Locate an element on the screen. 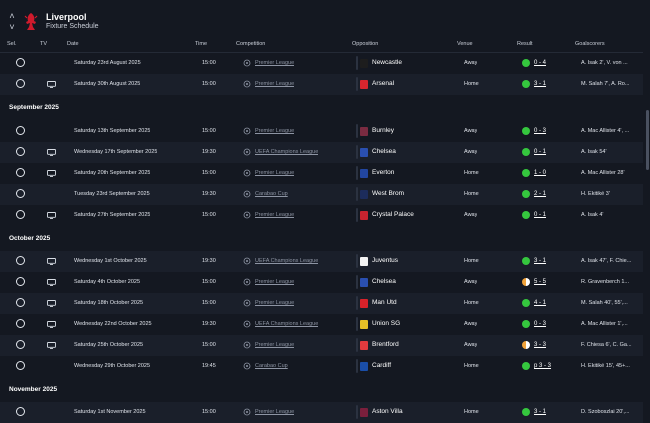 The height and width of the screenshot is (423, 650). column-result: Result is located at coordinates (525, 44).